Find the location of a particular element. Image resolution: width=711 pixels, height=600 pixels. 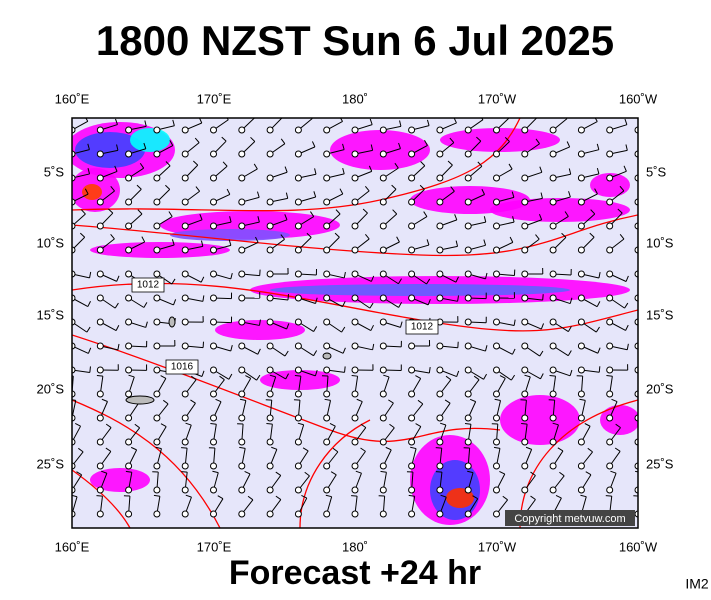

lon-label-bottom: 170˚W is located at coordinates (497, 546).